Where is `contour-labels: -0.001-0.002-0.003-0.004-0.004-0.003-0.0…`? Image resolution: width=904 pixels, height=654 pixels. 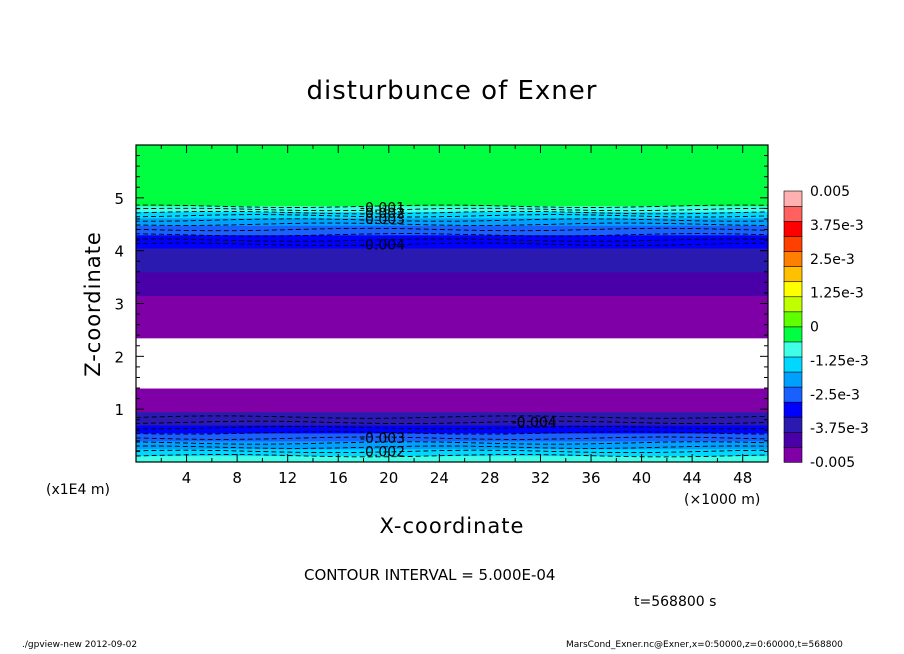 contour-labels: -0.001-0.002-0.003-0.004-0.004-0.003-0.0… is located at coordinates (458, 330).